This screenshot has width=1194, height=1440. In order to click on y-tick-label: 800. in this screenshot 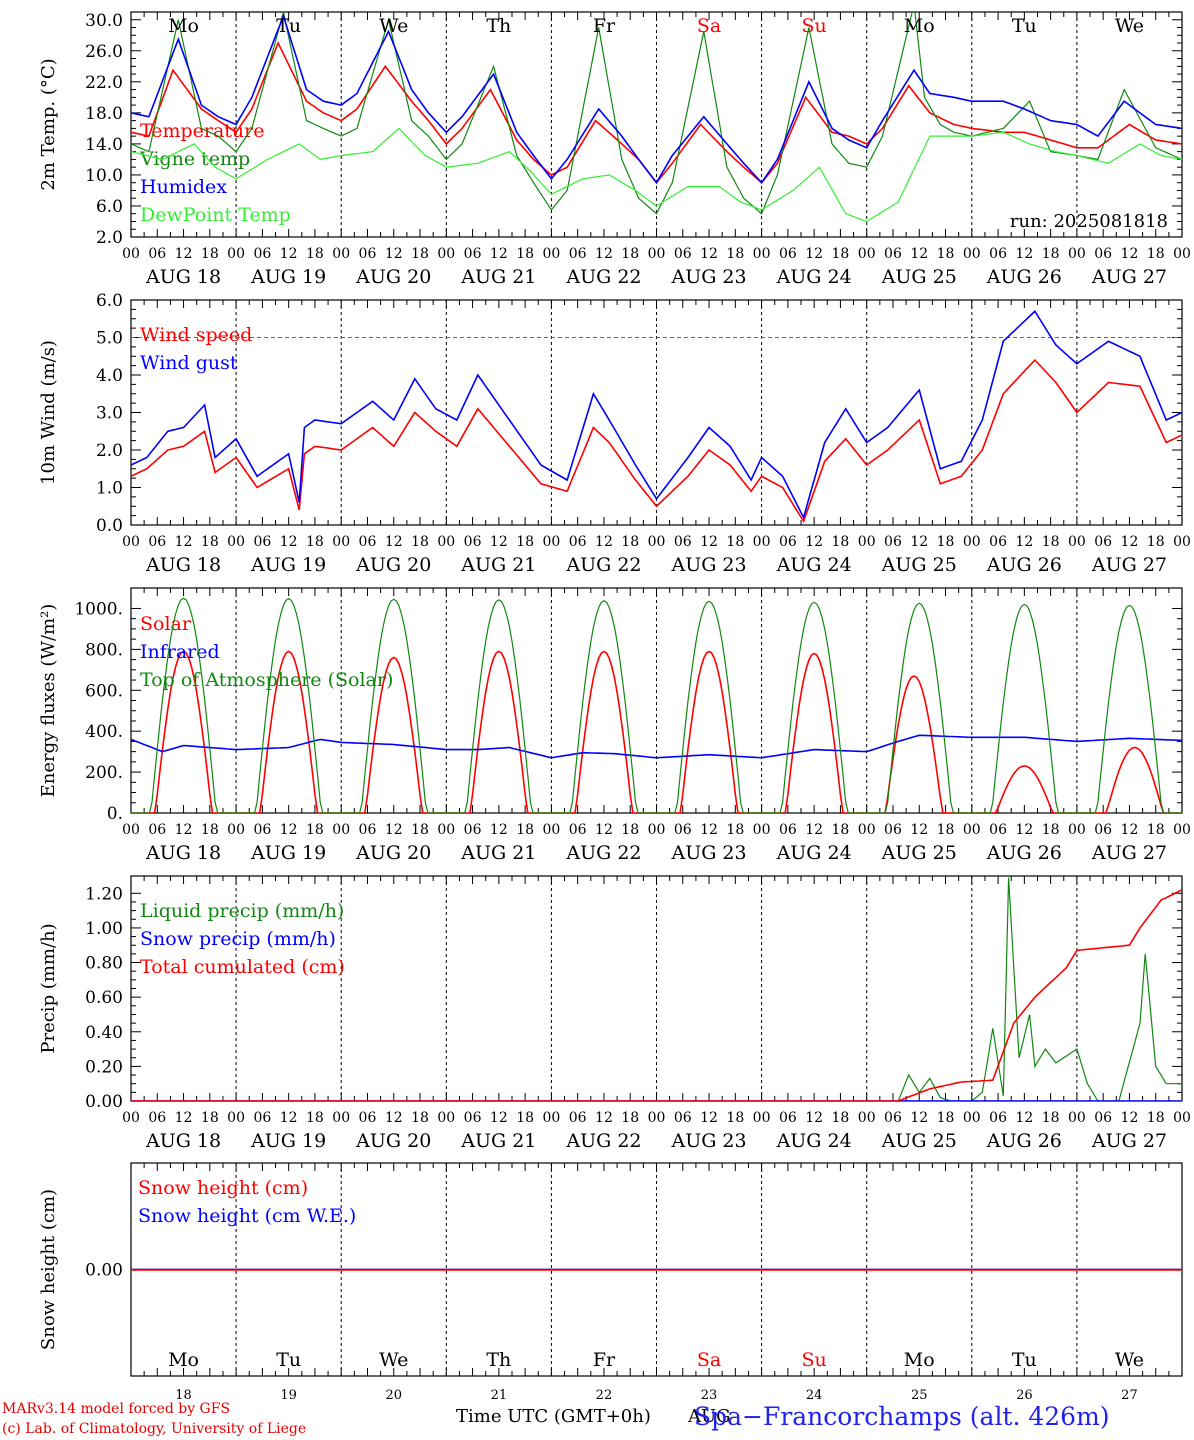, I will do `click(104, 650)`.